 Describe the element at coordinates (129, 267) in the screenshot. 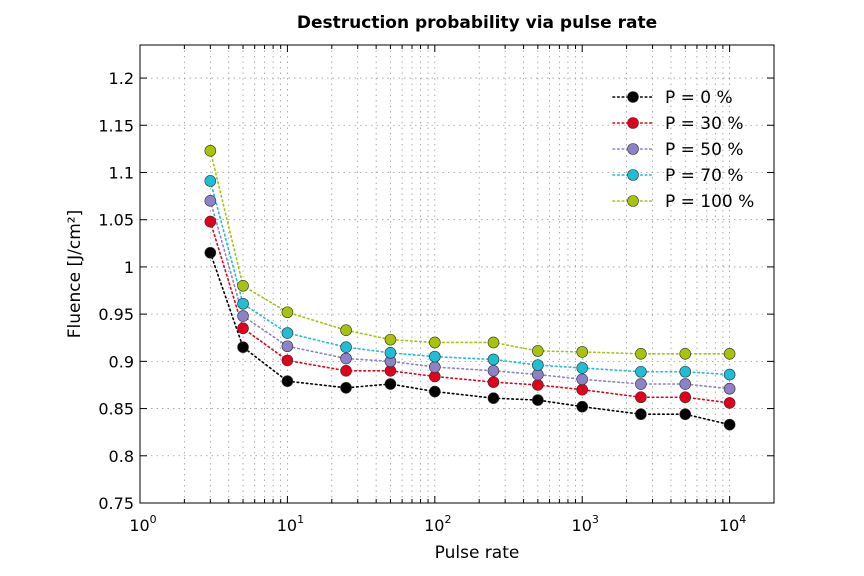

I see `y-tick-label: 1` at that location.